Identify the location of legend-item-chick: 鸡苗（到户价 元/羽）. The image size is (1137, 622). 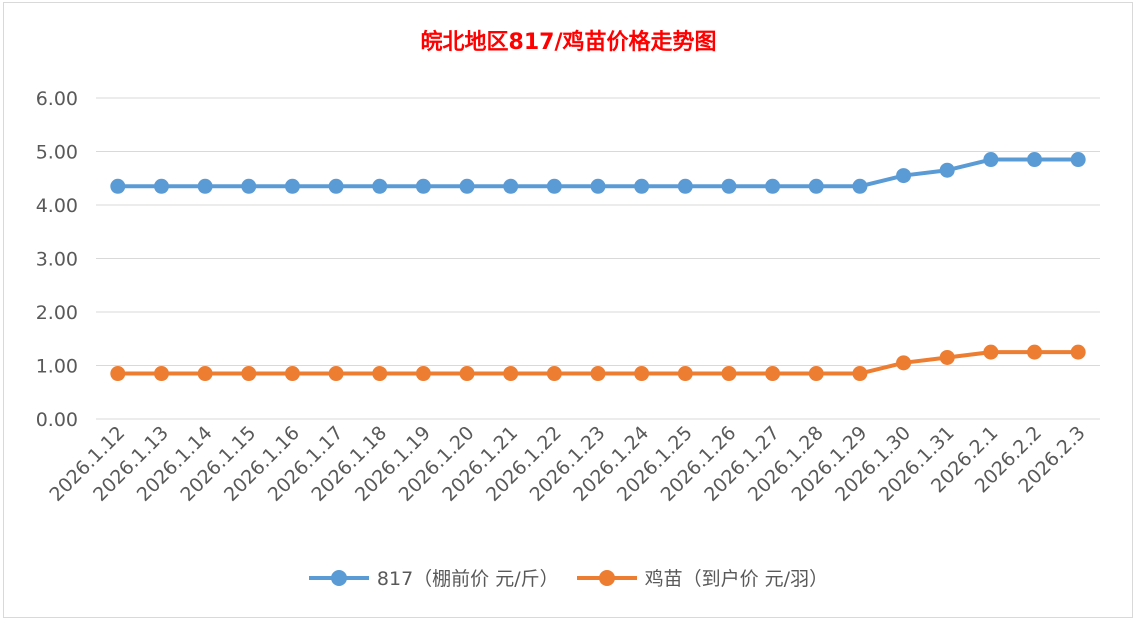
(702, 577).